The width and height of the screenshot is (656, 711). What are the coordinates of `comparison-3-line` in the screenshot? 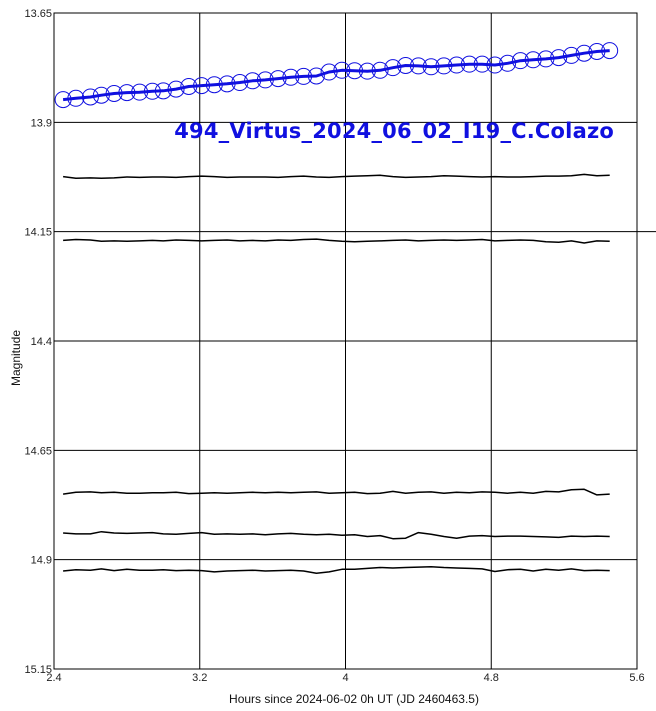 It's located at (336, 492).